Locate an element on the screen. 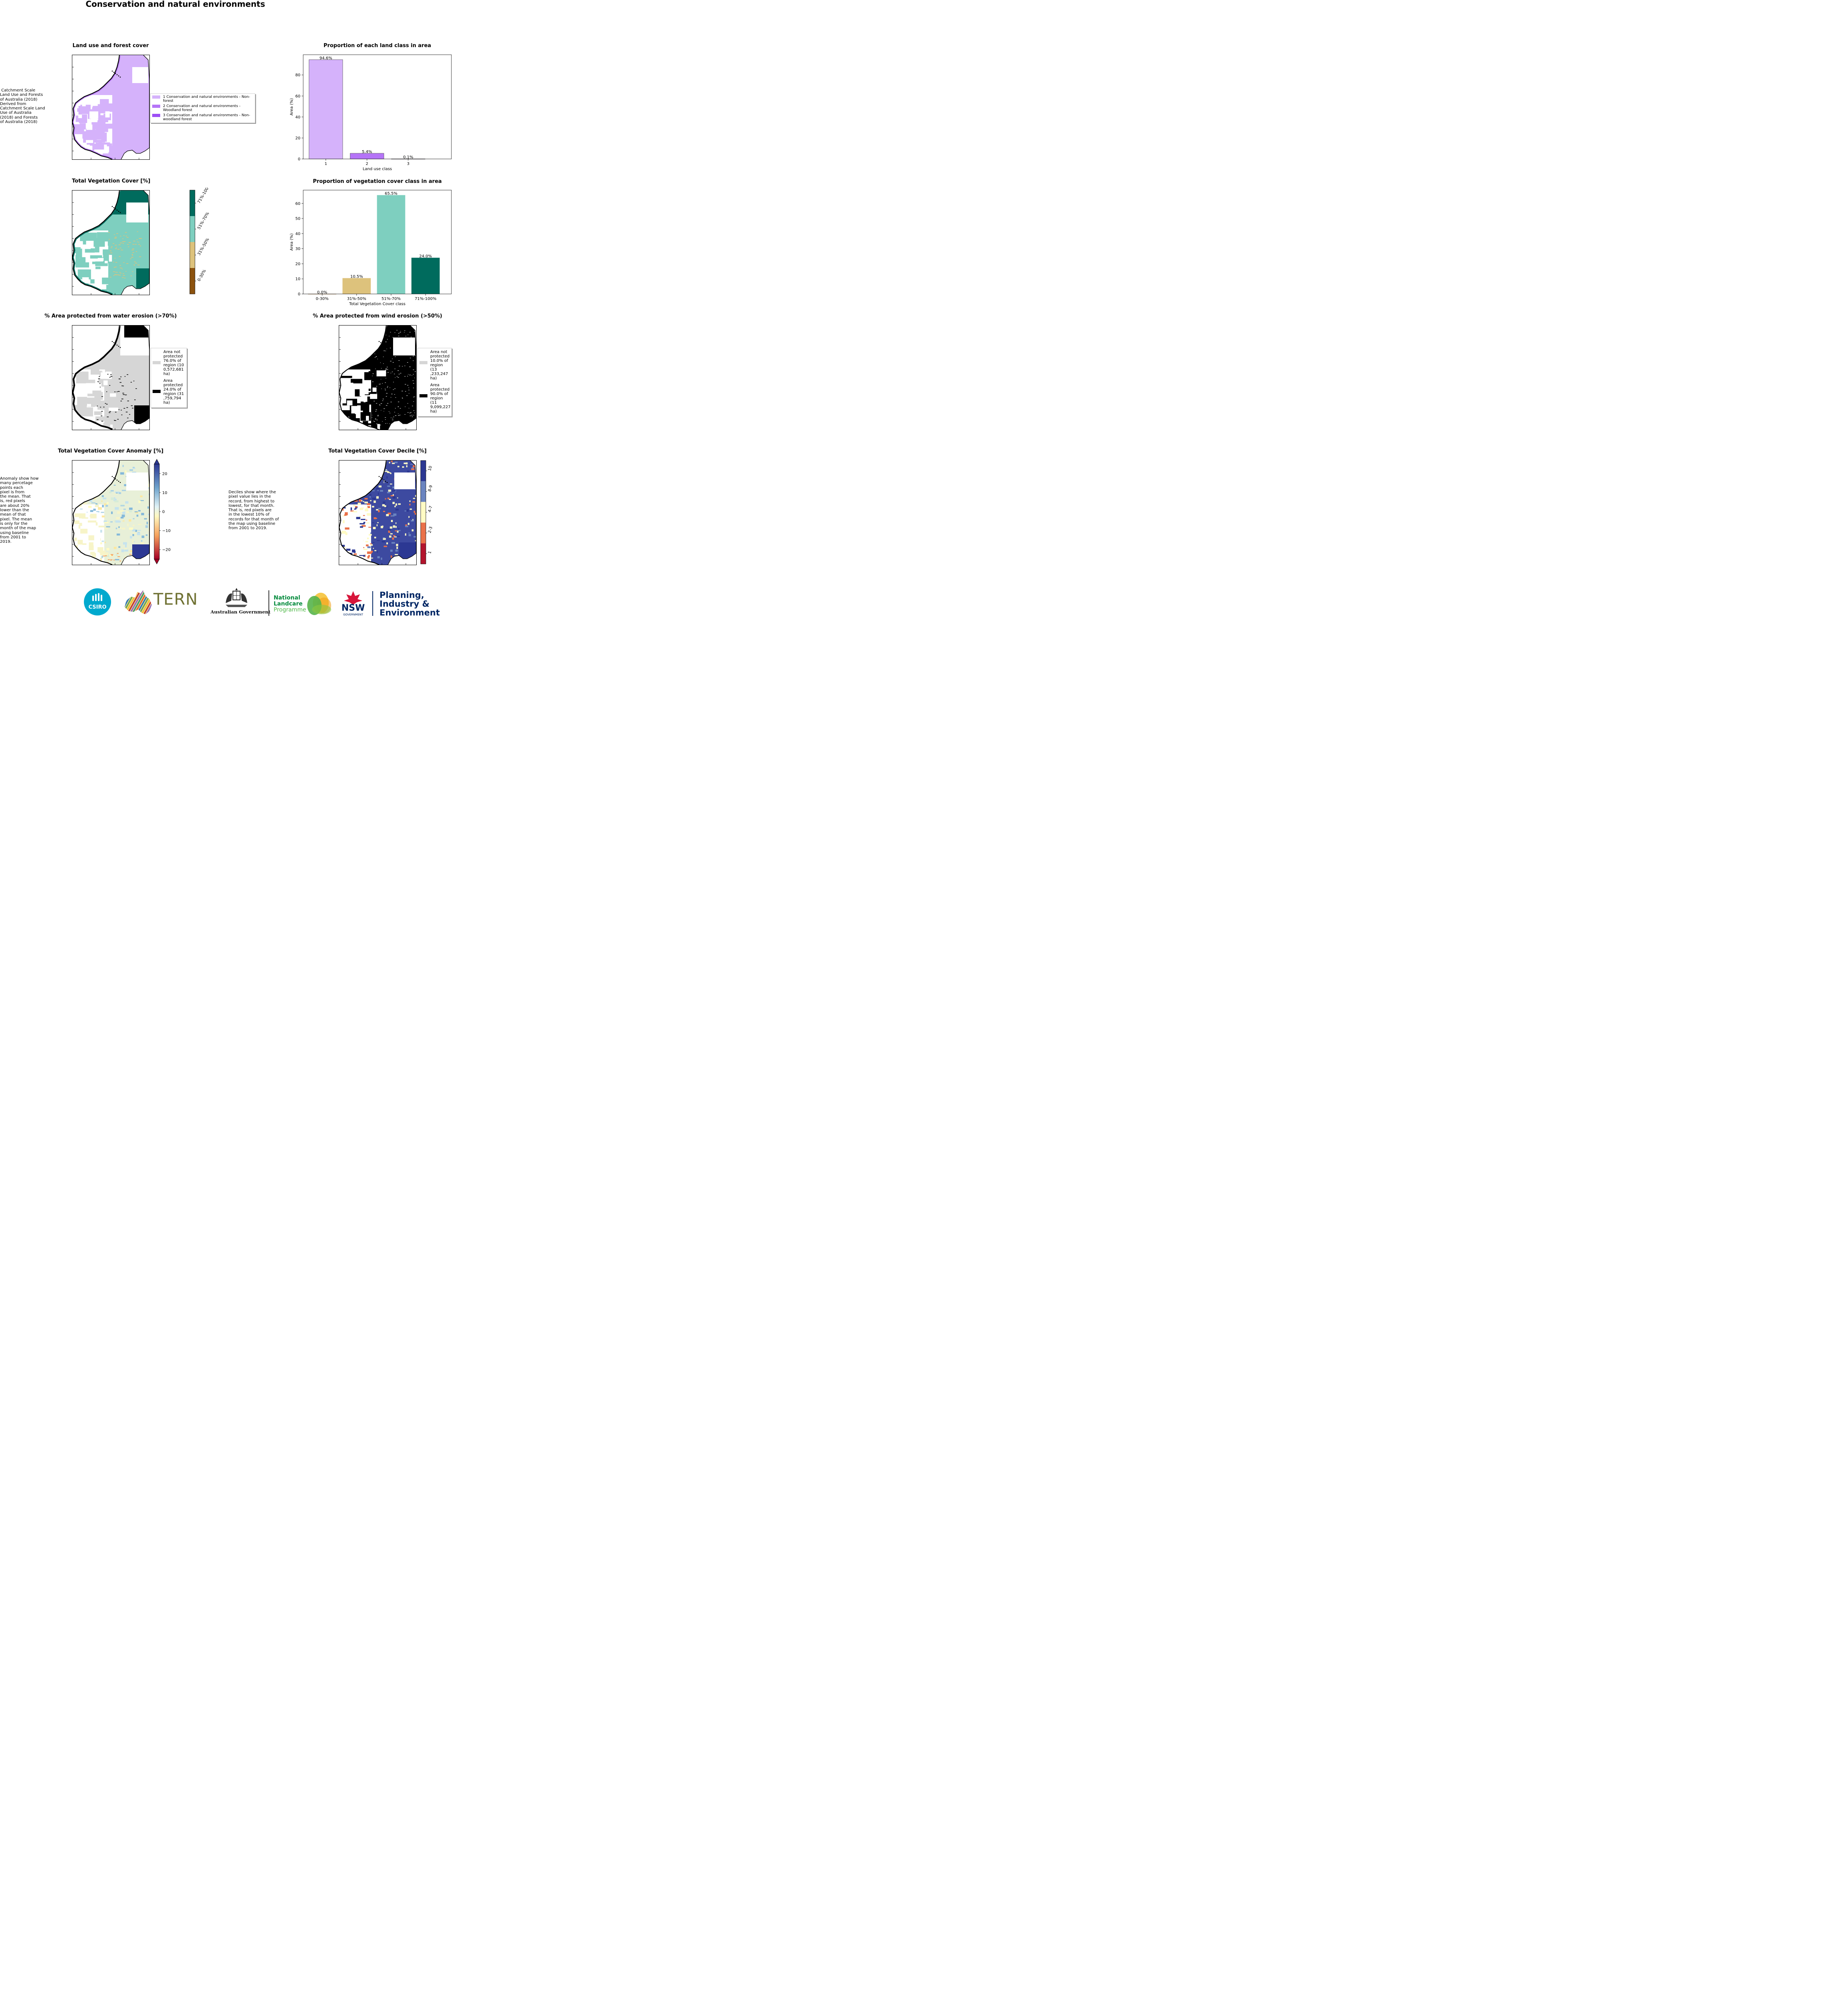 This screenshot has height=1997, width=1848. legend-label-line: protected is located at coordinates (440, 389).